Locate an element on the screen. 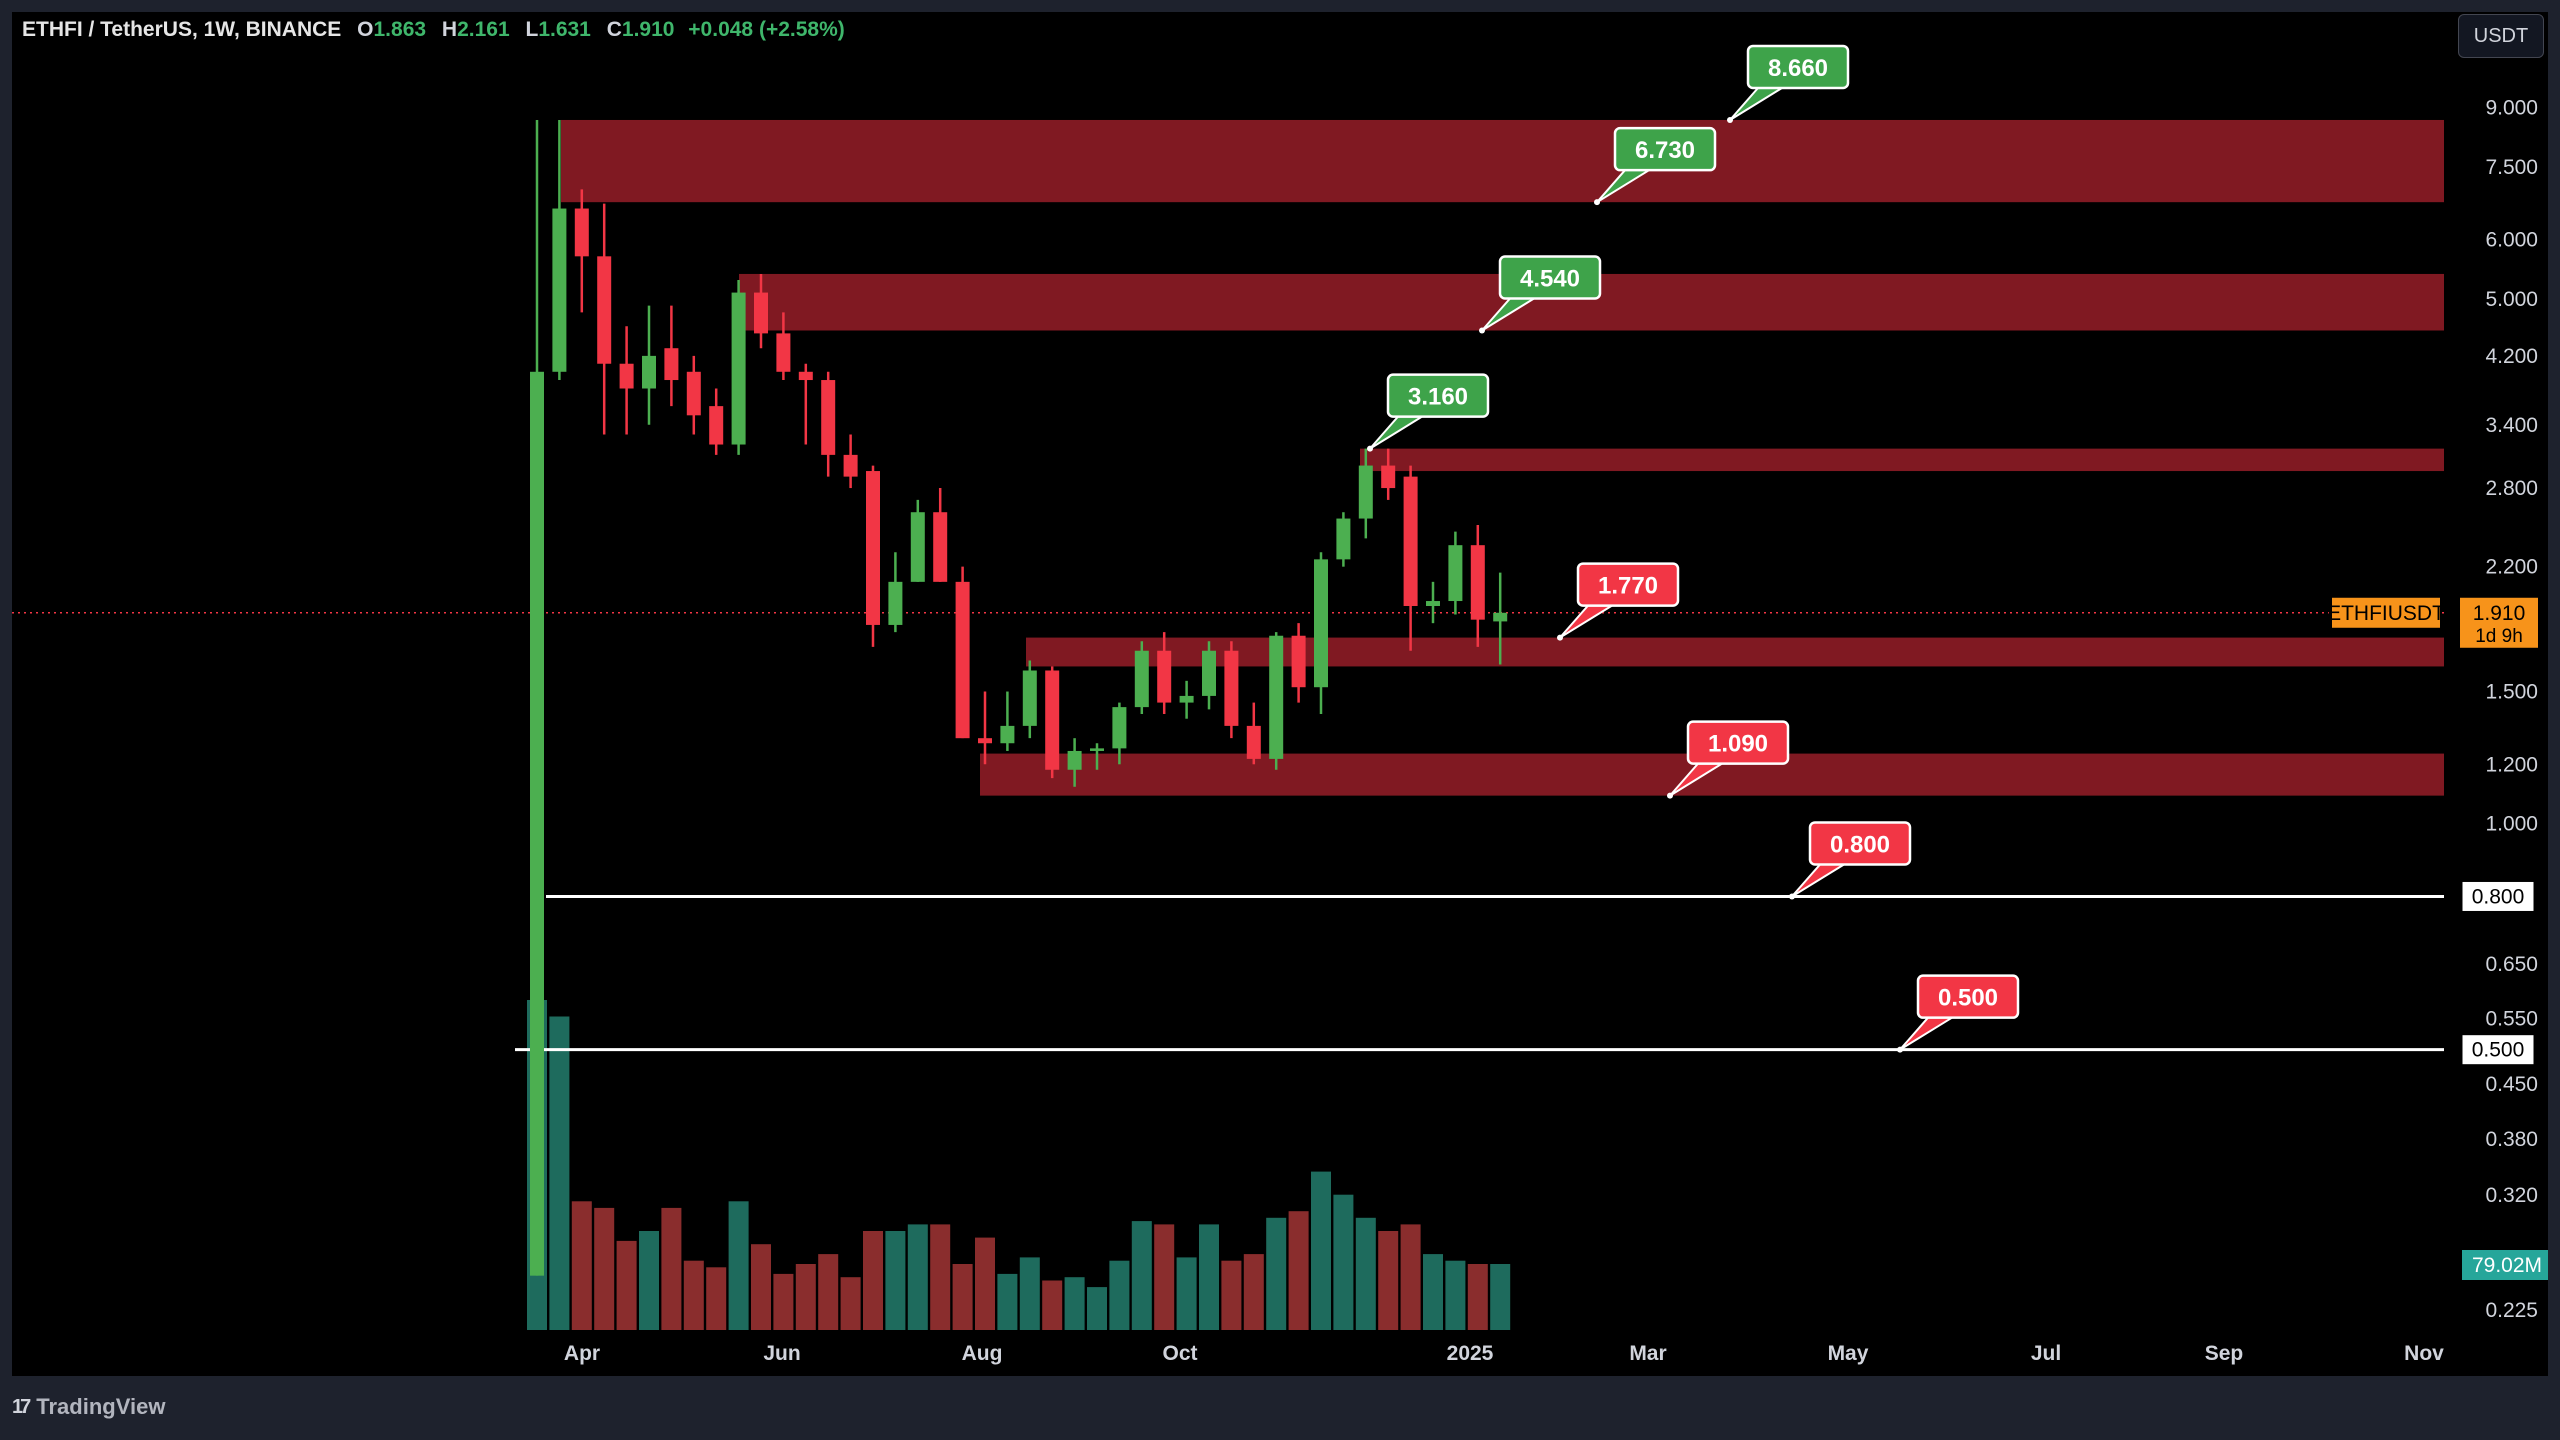  y-axis-tick-label: 1.000 is located at coordinates (2511, 824).